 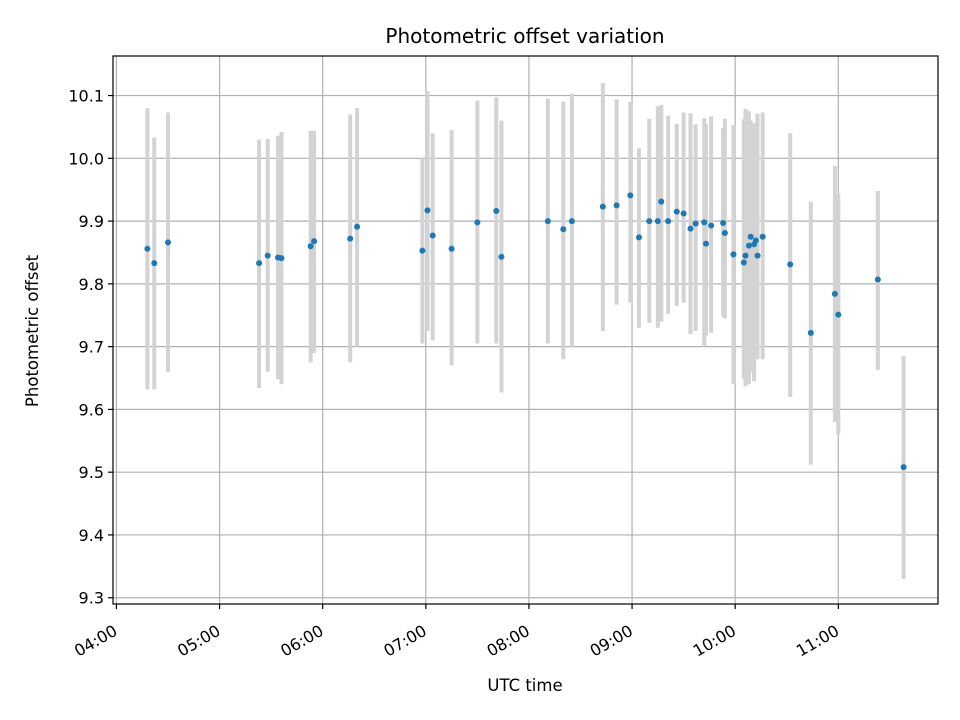 I want to click on y-tick-label: 9.8, so click(x=91, y=284).